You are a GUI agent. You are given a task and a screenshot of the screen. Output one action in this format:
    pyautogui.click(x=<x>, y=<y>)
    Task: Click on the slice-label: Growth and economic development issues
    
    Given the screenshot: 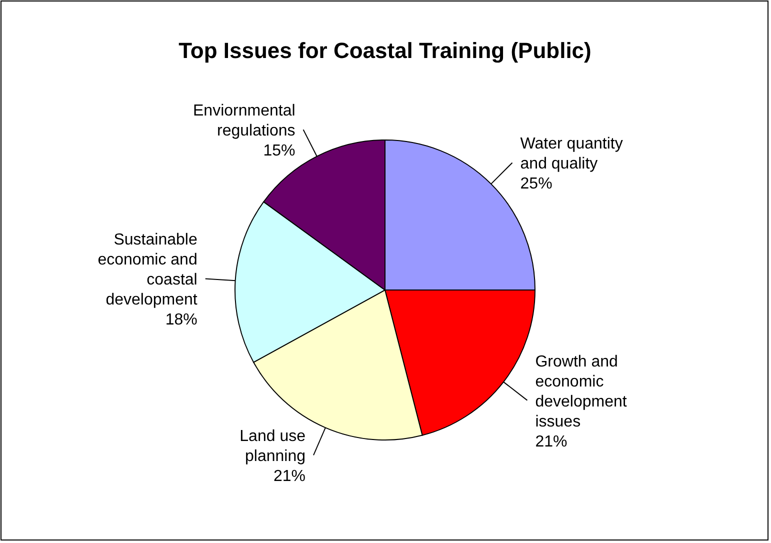 What is the action you would take?
    pyautogui.click(x=581, y=391)
    